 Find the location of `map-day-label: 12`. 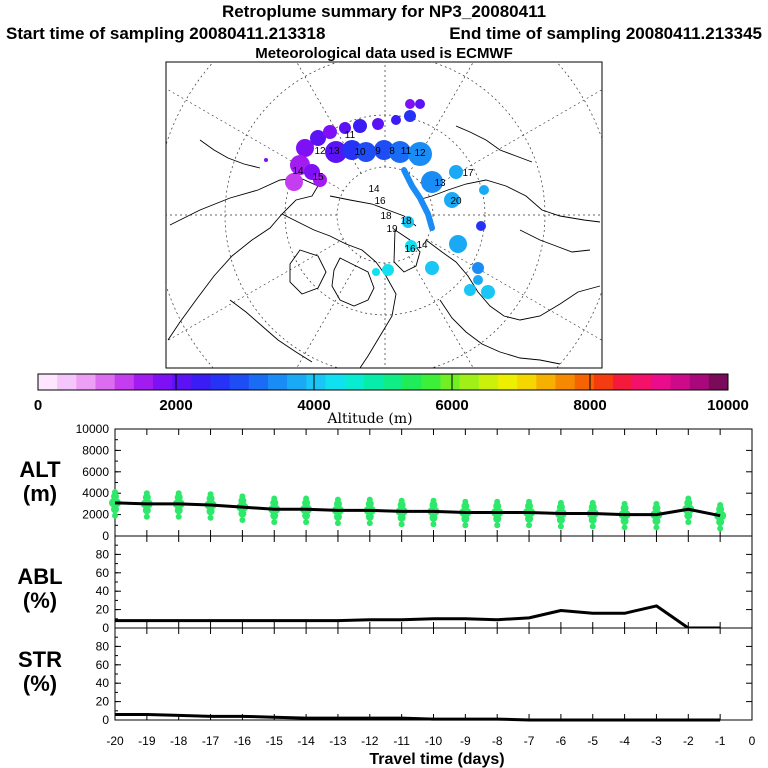

map-day-label: 12 is located at coordinates (320, 151).